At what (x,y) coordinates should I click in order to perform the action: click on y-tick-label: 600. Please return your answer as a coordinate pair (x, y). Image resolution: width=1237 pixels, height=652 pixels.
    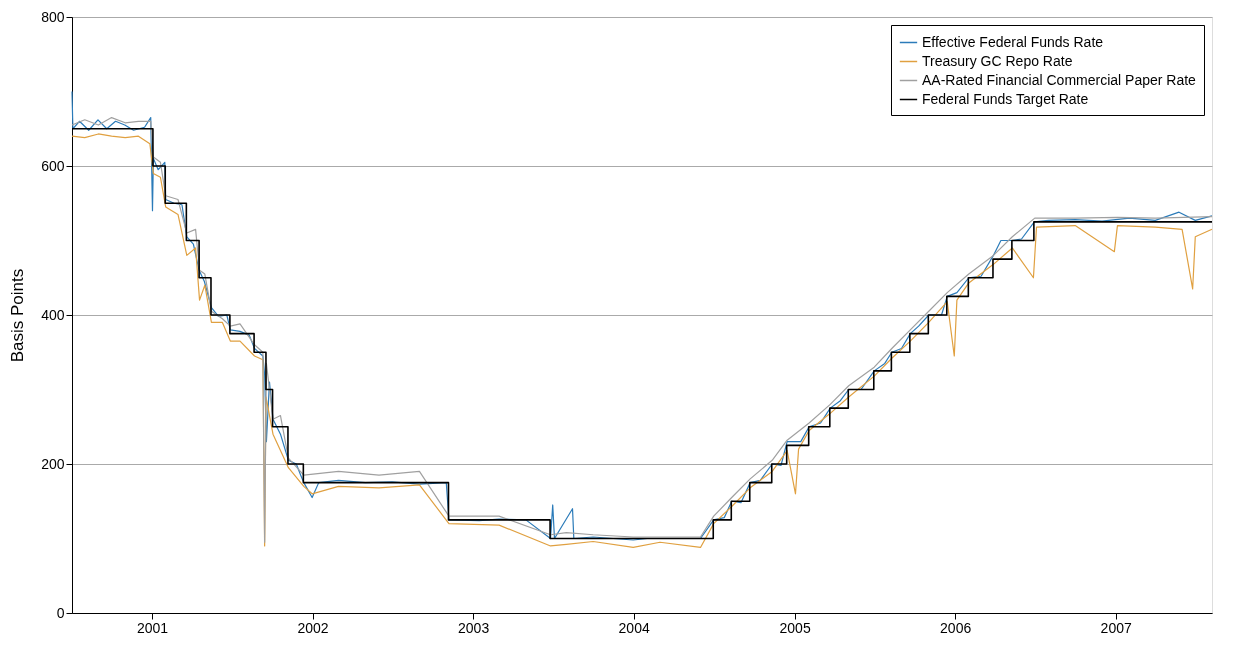
    Looking at the image, I should click on (53, 165).